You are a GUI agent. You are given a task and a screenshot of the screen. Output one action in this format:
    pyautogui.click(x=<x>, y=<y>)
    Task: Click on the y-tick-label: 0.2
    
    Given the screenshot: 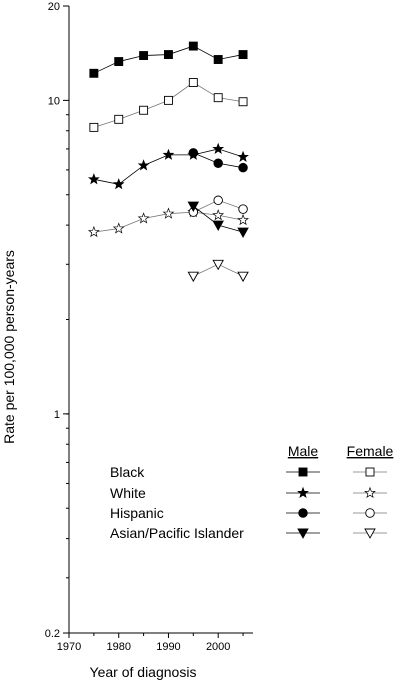 What is the action you would take?
    pyautogui.click(x=52, y=634)
    